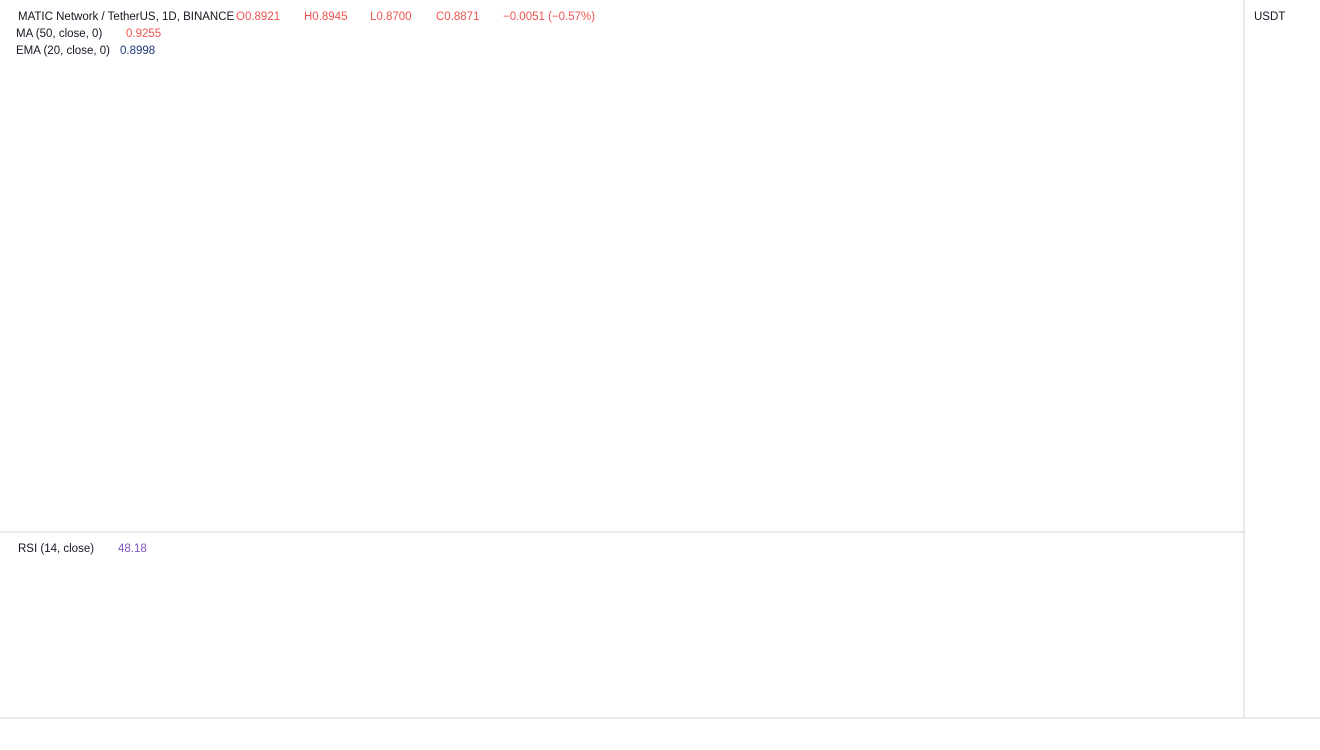  What do you see at coordinates (56, 549) in the screenshot?
I see `rsi-legend: RSI (14, close)` at bounding box center [56, 549].